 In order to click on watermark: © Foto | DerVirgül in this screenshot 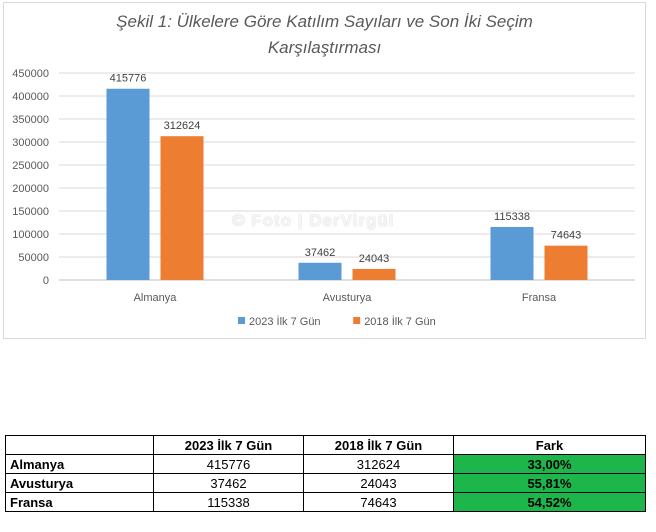, I will do `click(313, 220)`.